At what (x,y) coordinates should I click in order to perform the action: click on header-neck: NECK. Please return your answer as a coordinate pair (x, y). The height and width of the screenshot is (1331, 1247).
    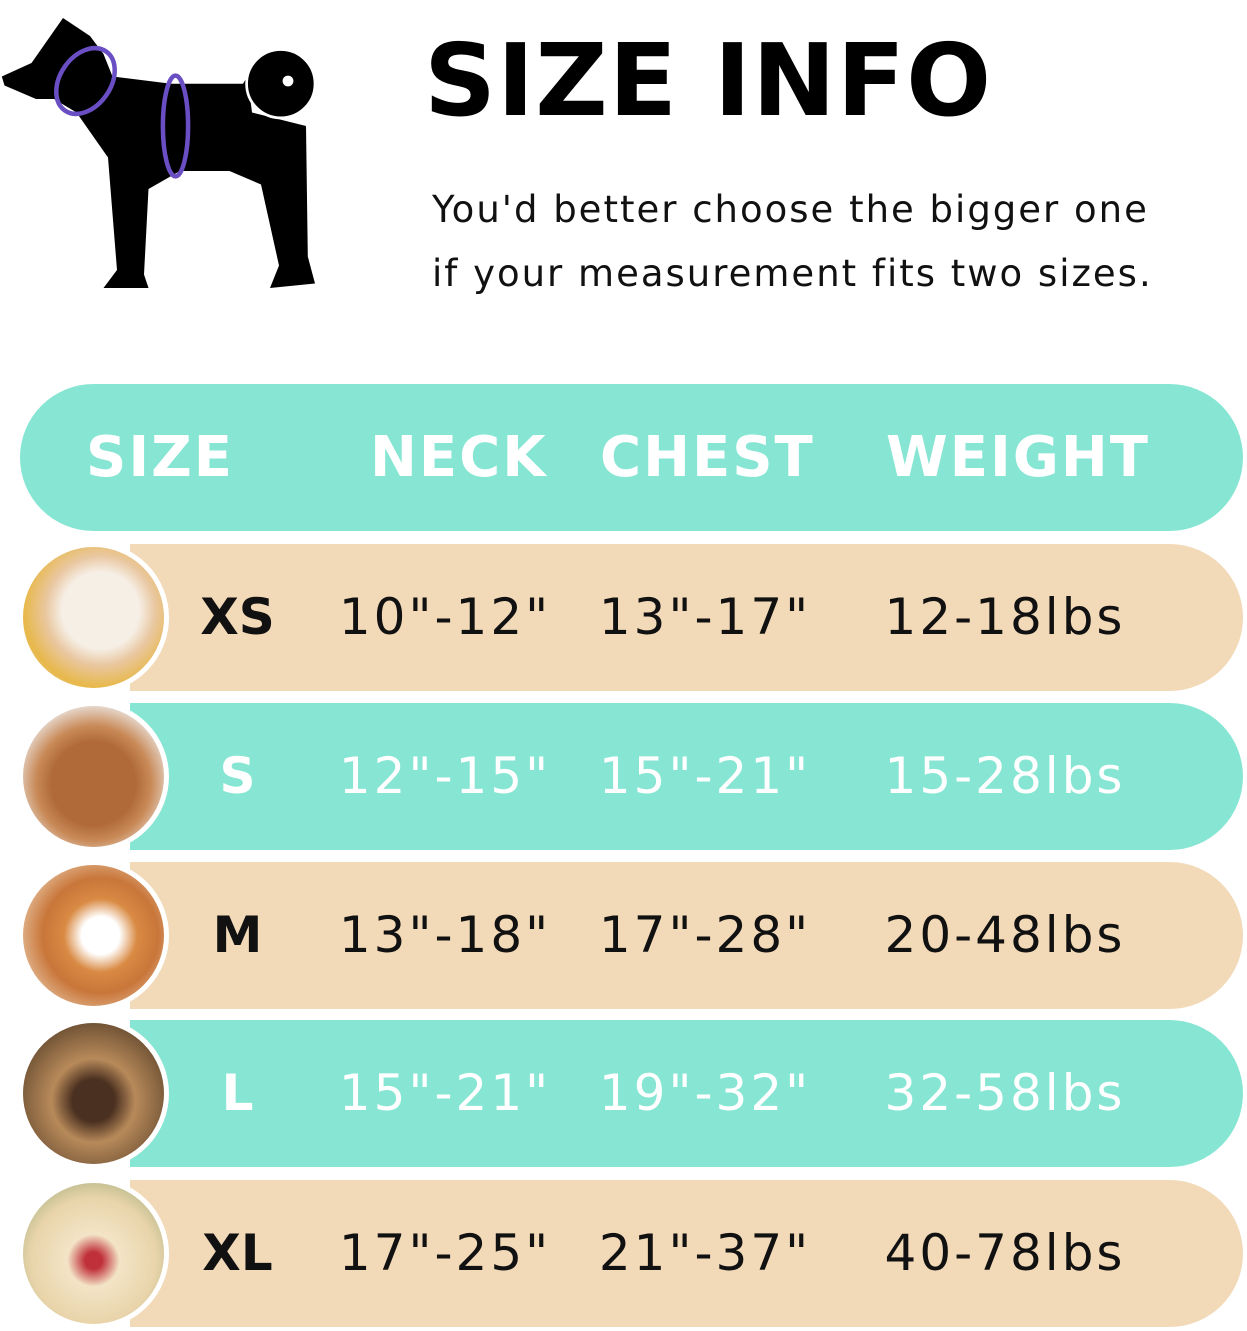
    Looking at the image, I should click on (459, 457).